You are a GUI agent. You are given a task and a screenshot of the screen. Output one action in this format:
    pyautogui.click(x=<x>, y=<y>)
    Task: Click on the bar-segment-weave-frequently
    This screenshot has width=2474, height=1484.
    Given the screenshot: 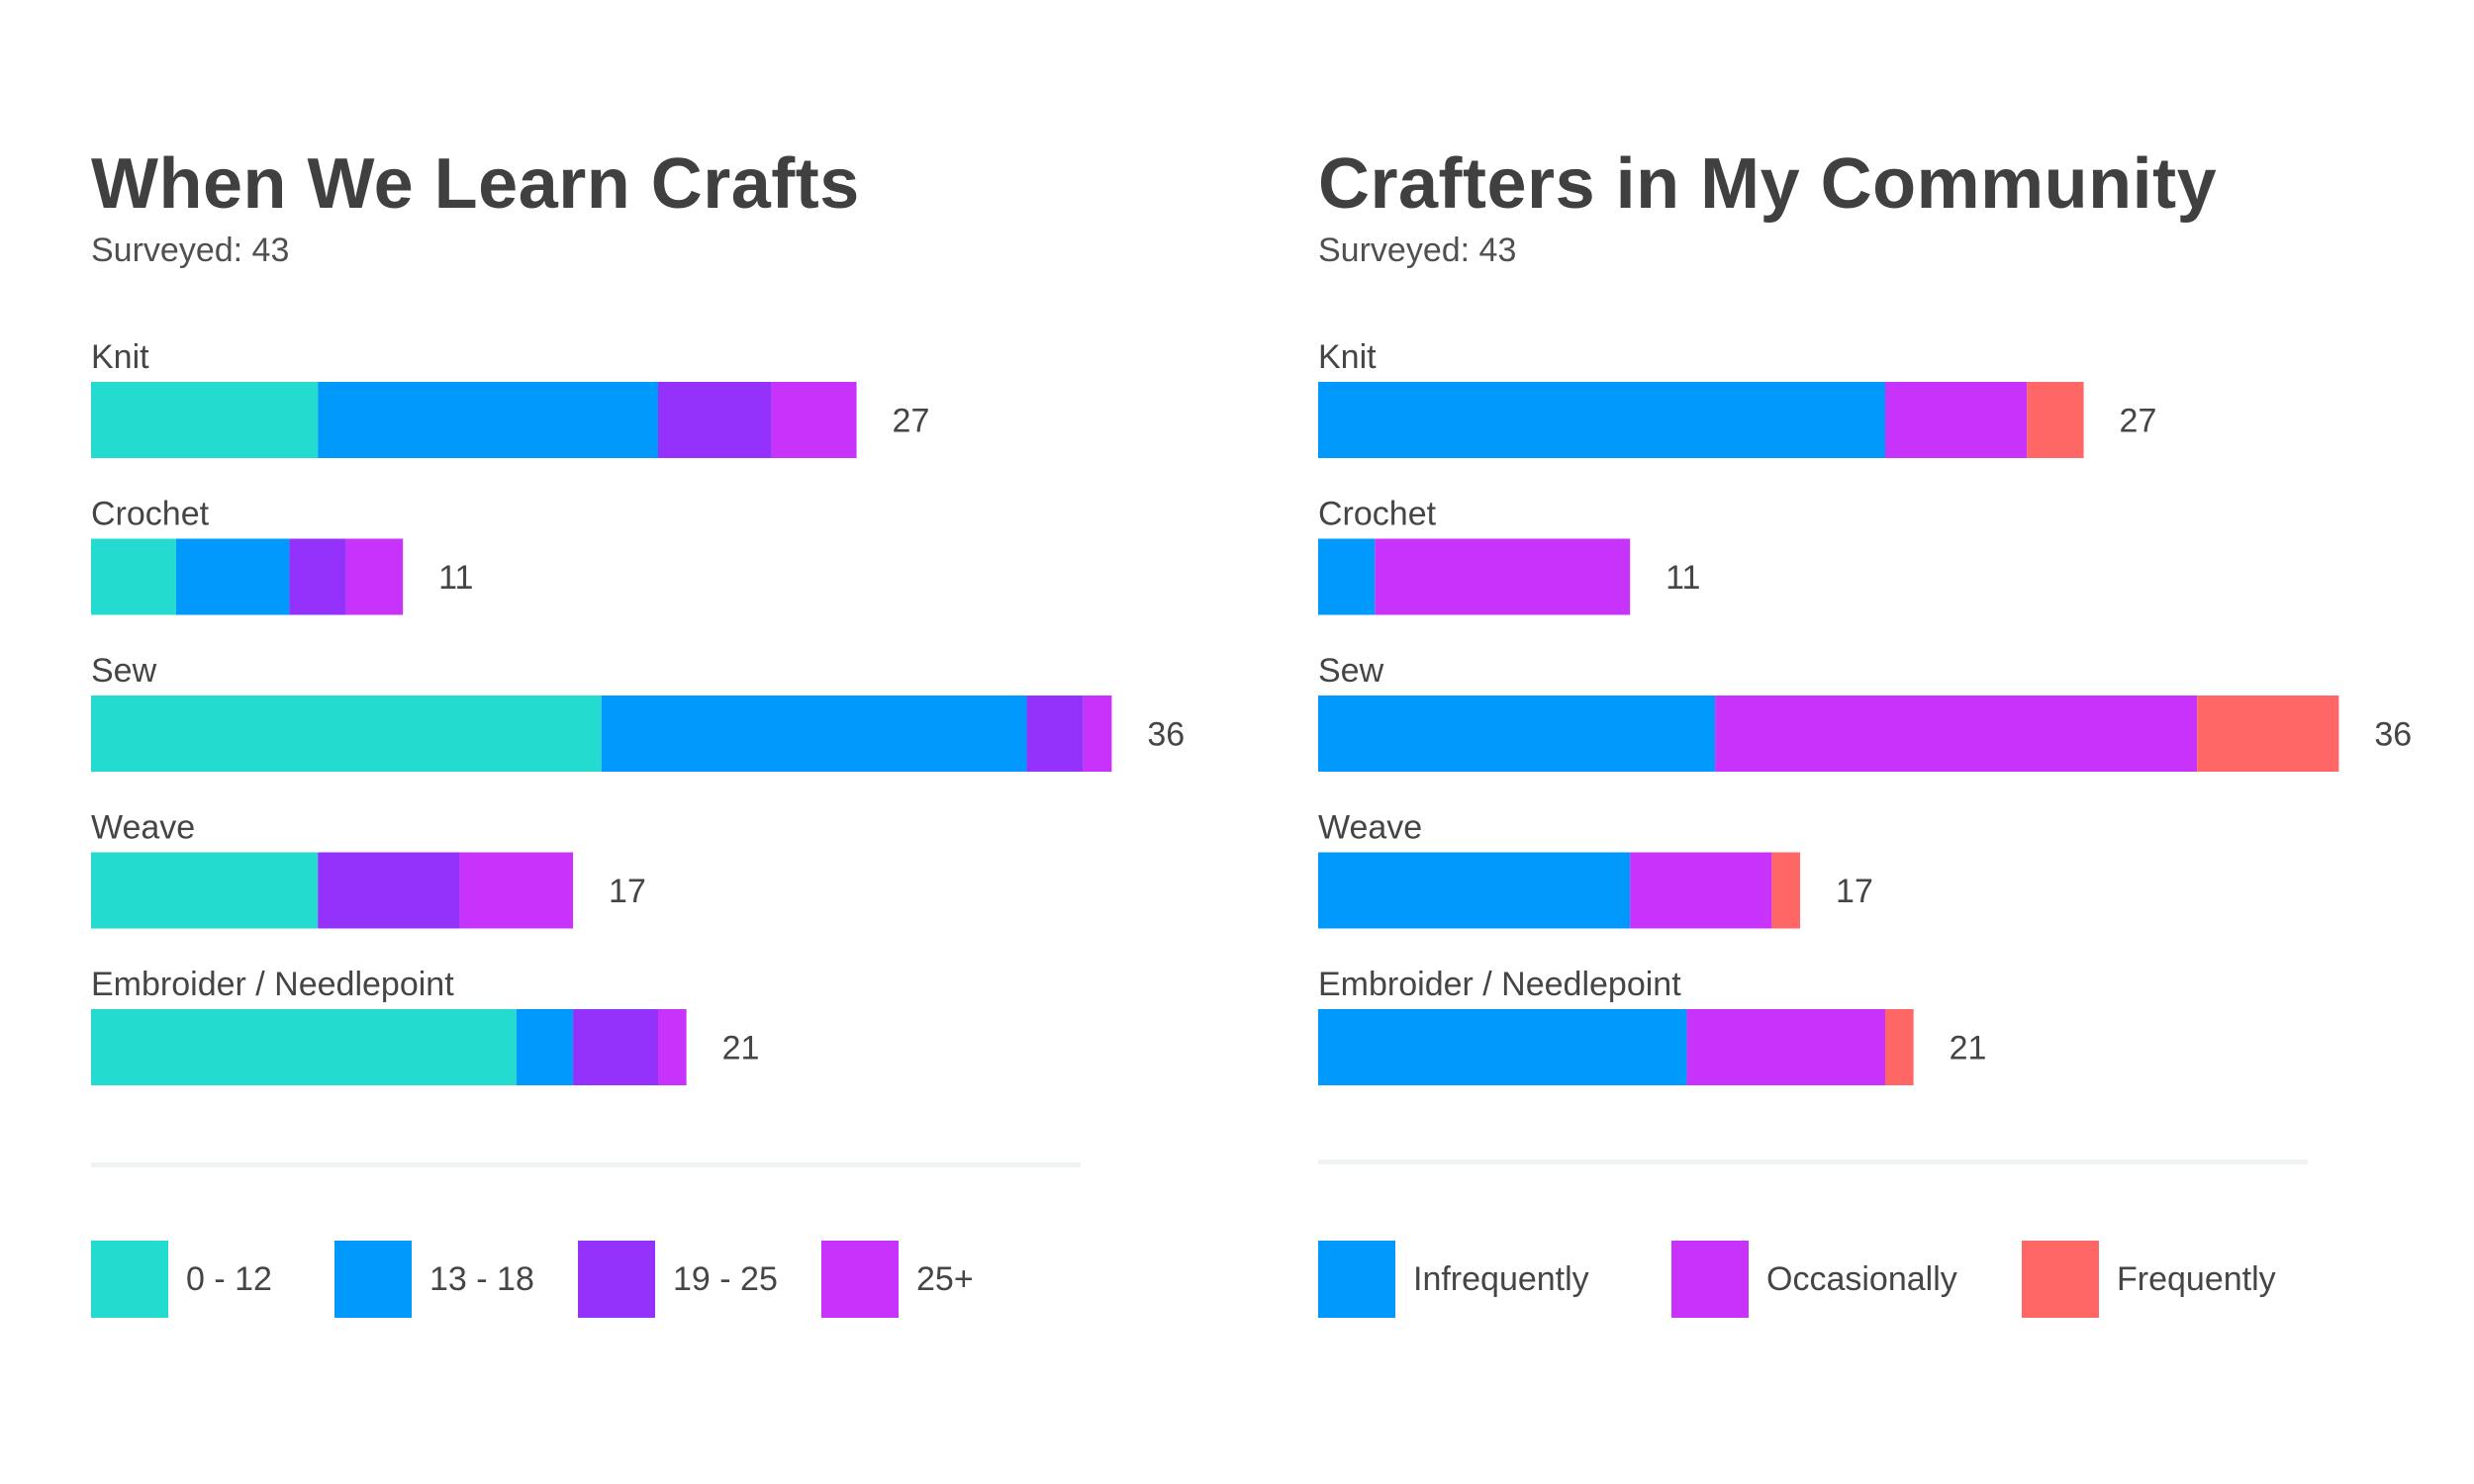 What is the action you would take?
    pyautogui.click(x=1786, y=890)
    